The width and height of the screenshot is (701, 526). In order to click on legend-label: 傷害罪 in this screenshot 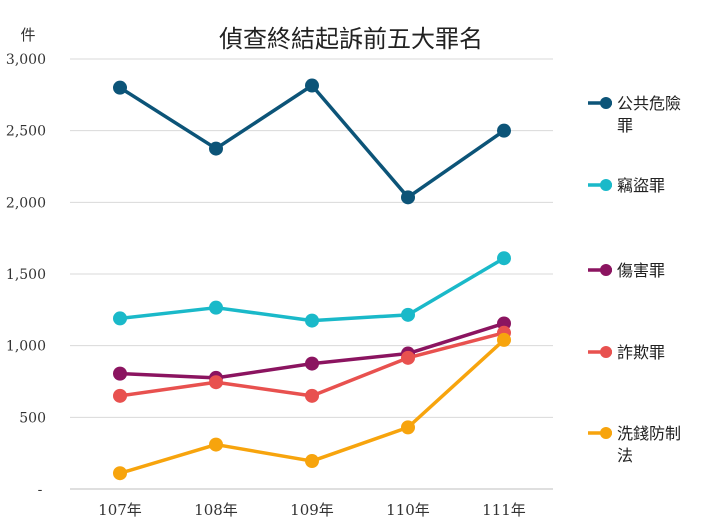, I will do `click(641, 270)`.